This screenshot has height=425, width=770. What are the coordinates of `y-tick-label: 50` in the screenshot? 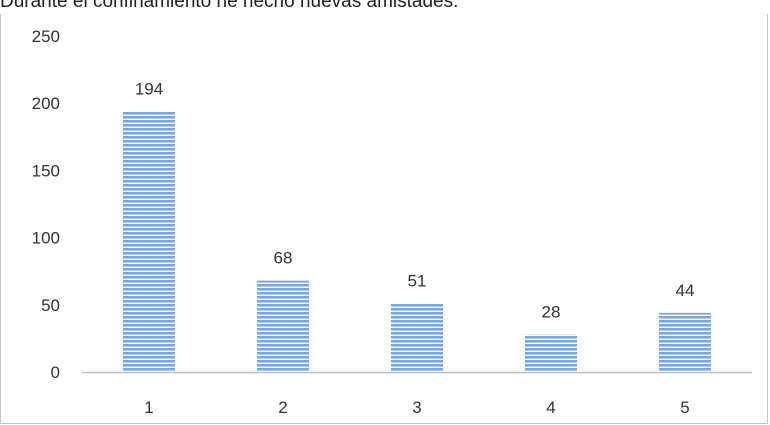 It's located at (50, 305).